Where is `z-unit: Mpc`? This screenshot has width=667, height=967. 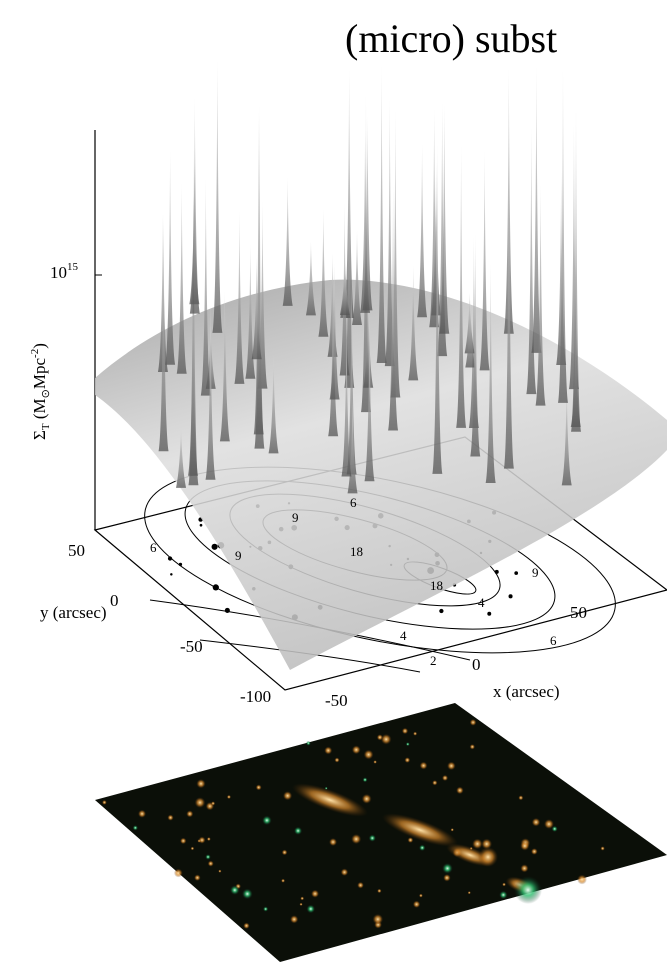 z-unit: Mpc is located at coordinates (39, 373).